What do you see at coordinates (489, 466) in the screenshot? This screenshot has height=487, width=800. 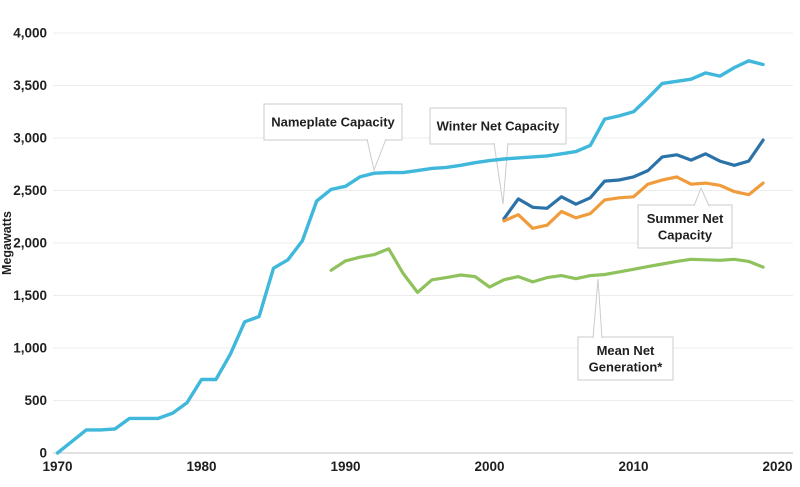 I see `x-tick-label: 2000` at bounding box center [489, 466].